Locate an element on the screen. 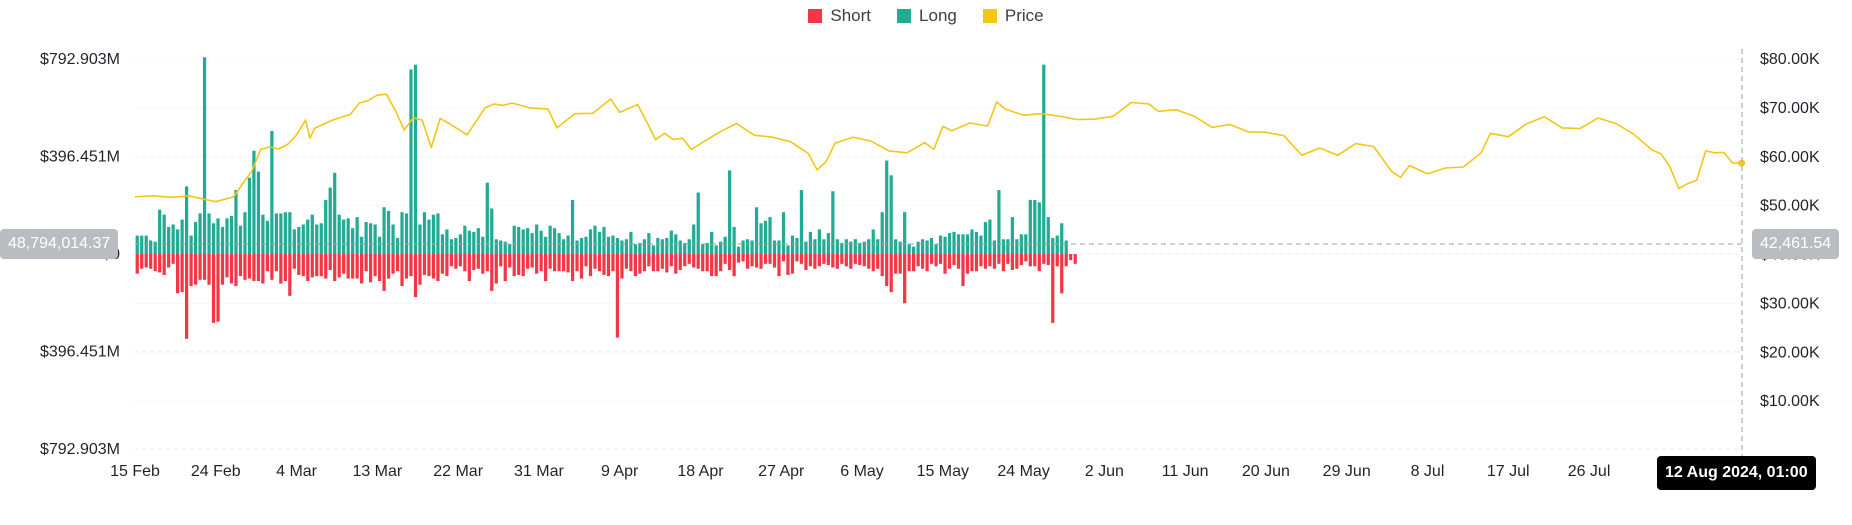 The width and height of the screenshot is (1852, 525). legend-item-long: Long is located at coordinates (927, 16).